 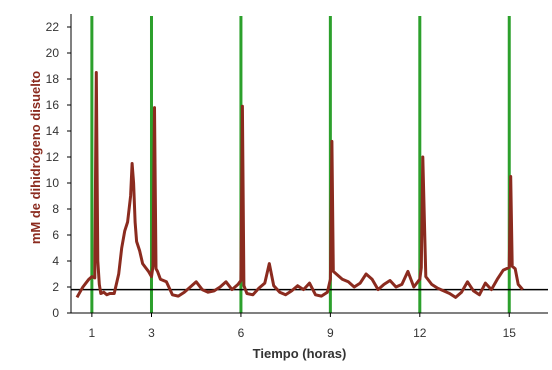 What do you see at coordinates (330, 333) in the screenshot?
I see `x-tick-label: 9` at bounding box center [330, 333].